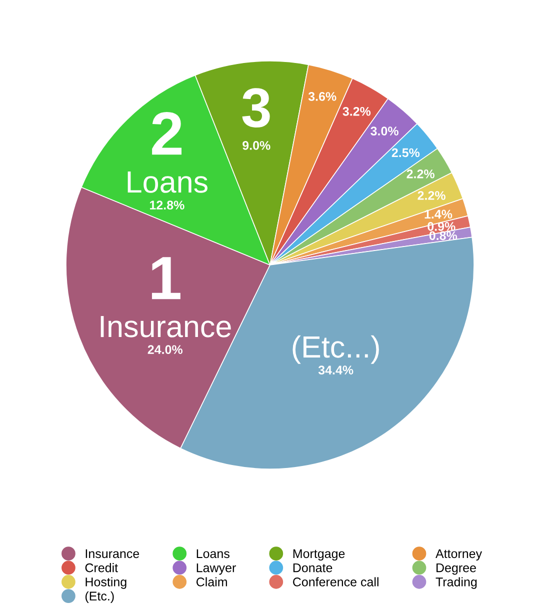 Image resolution: width=538 pixels, height=613 pixels. What do you see at coordinates (101, 567) in the screenshot?
I see `legend-label: Credit` at bounding box center [101, 567].